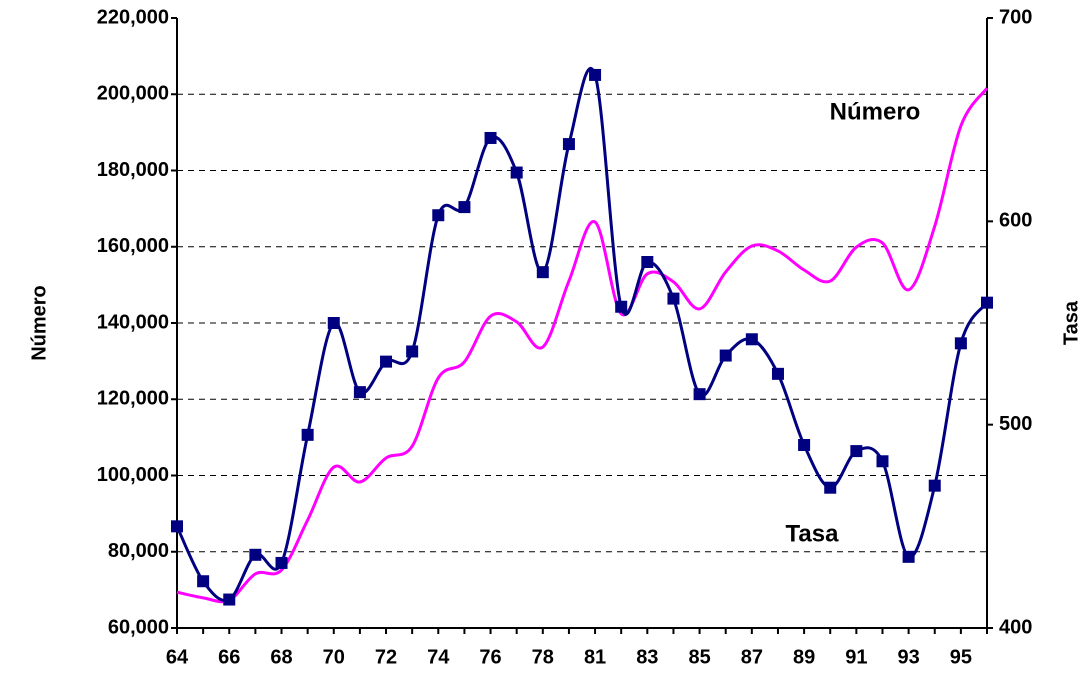 Image resolution: width=1092 pixels, height=688 pixels. I want to click on y2-tick-label: 500, so click(1015, 424).